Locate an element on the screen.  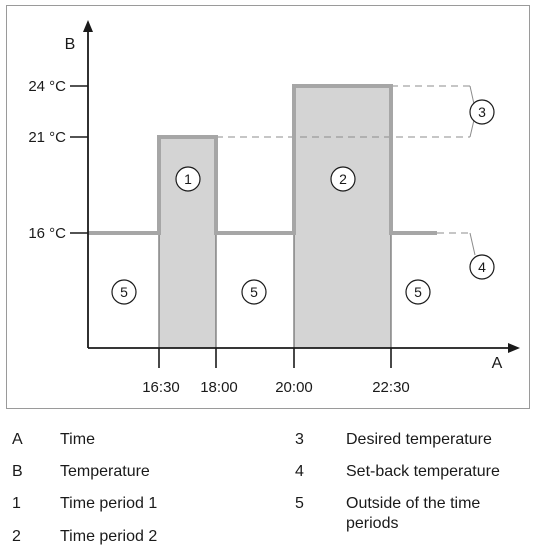
callout-4-leader is located at coordinates (472, 244).